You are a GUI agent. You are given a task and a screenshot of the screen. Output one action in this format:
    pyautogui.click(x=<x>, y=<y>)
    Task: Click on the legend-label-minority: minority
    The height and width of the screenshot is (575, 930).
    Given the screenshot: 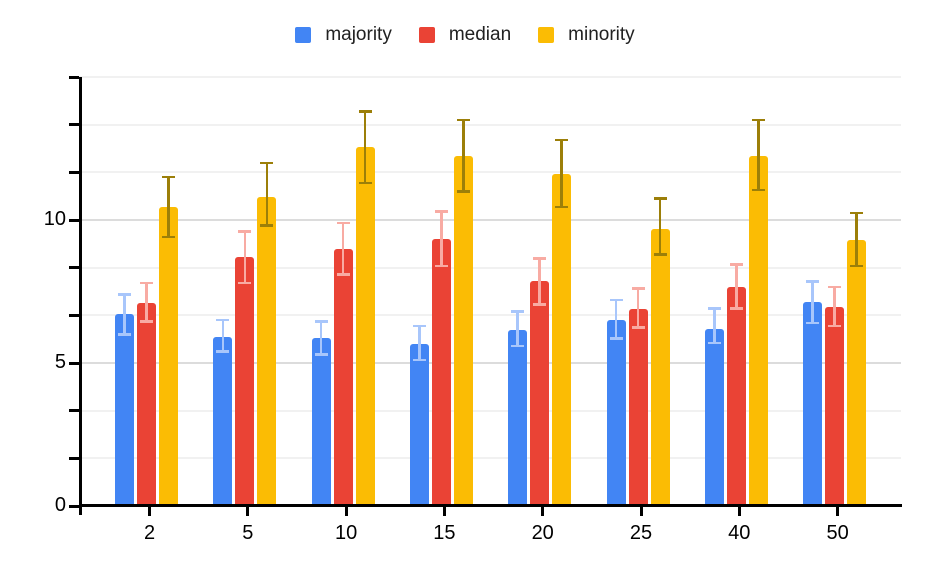 What is the action you would take?
    pyautogui.click(x=601, y=34)
    